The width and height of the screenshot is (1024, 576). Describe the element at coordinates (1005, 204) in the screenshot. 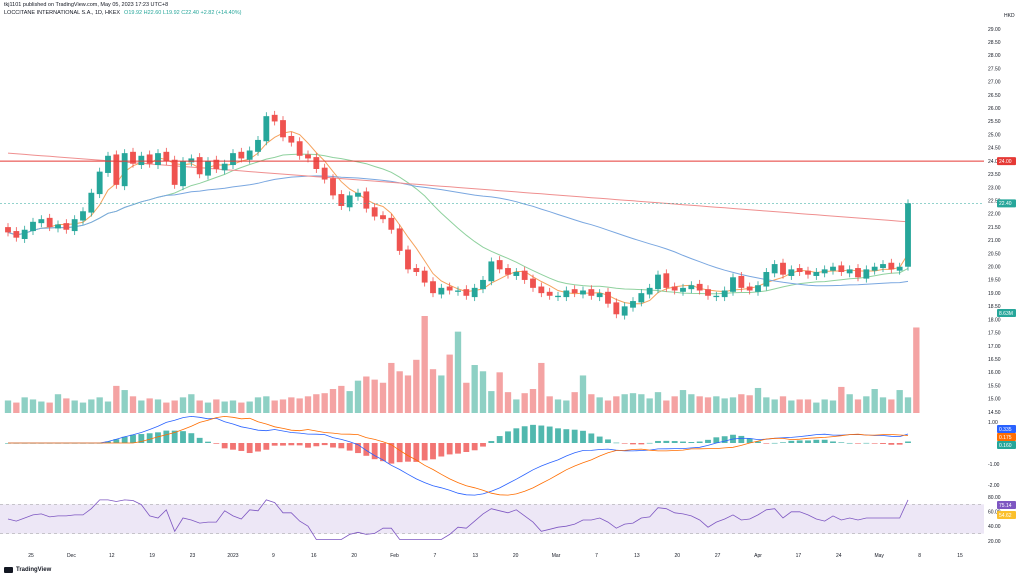

I see `badge-last-price-text: 22.40` at that location.